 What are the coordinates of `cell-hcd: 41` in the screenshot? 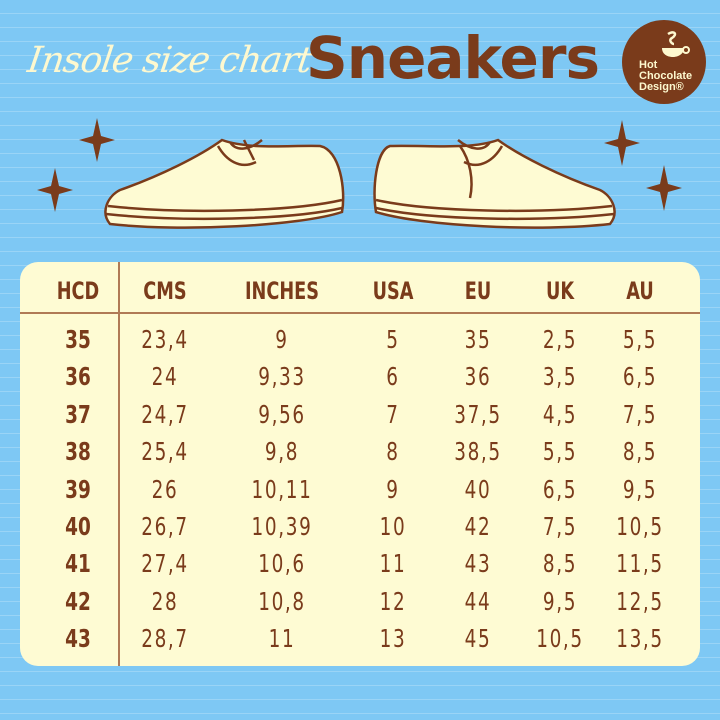 It's located at (78, 564).